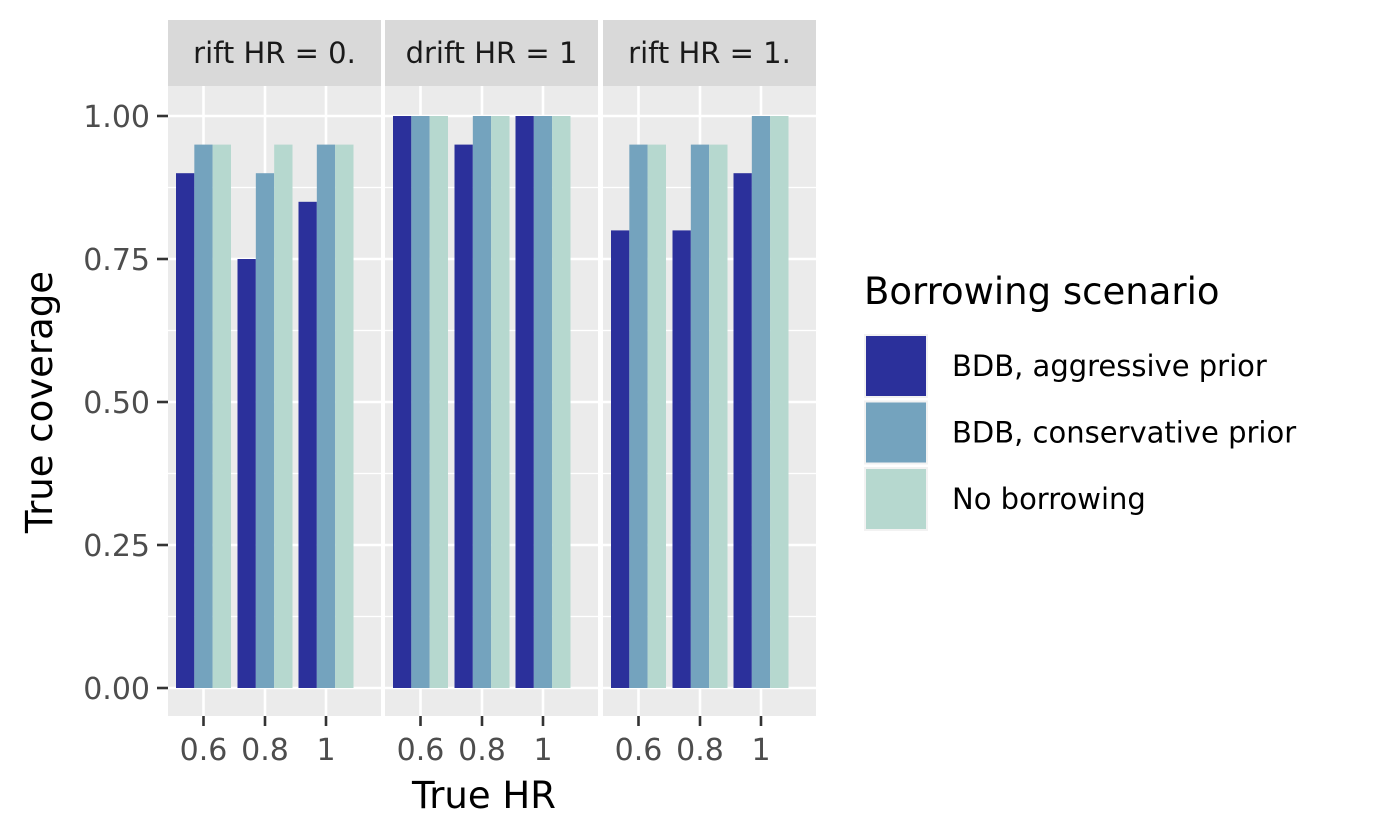  Describe the element at coordinates (1124, 433) in the screenshot. I see `legend-label: BDB, conservative prior` at that location.